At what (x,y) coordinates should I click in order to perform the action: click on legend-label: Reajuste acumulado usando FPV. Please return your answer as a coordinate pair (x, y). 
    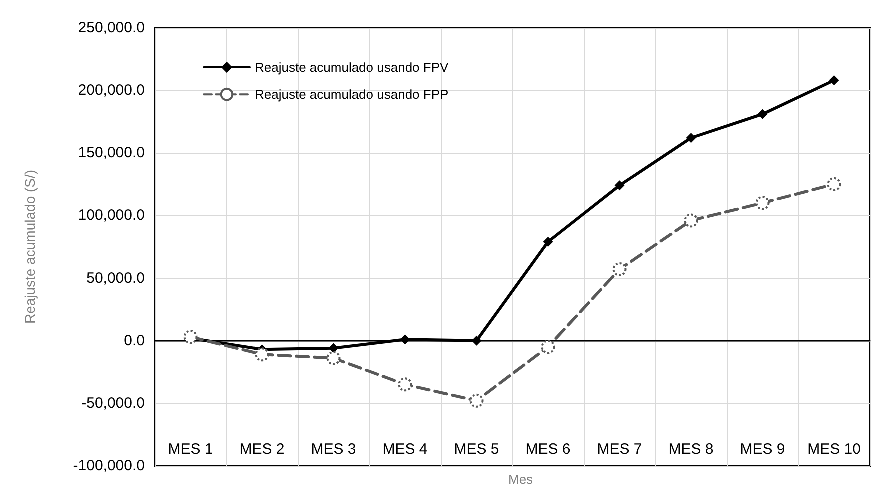
    Looking at the image, I should click on (352, 67).